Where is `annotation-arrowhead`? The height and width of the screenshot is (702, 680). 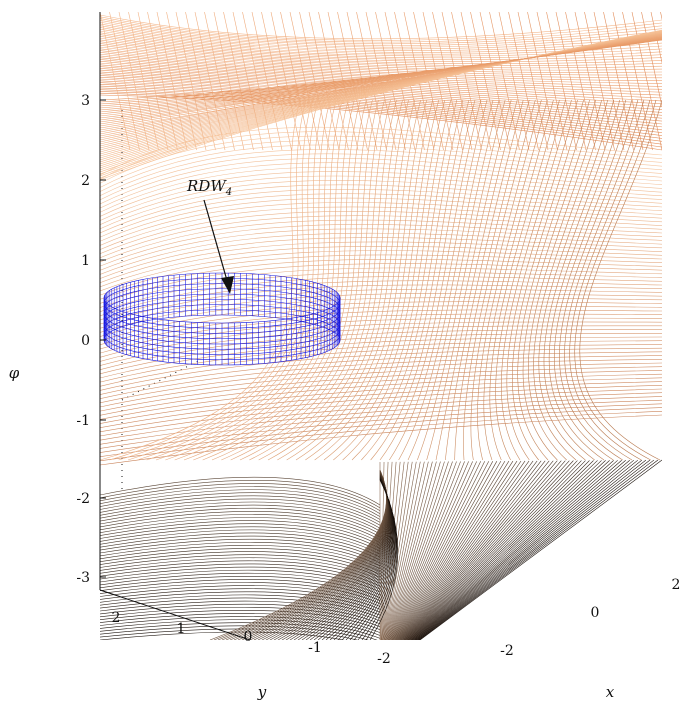
annotation-arrowhead is located at coordinates (227, 285).